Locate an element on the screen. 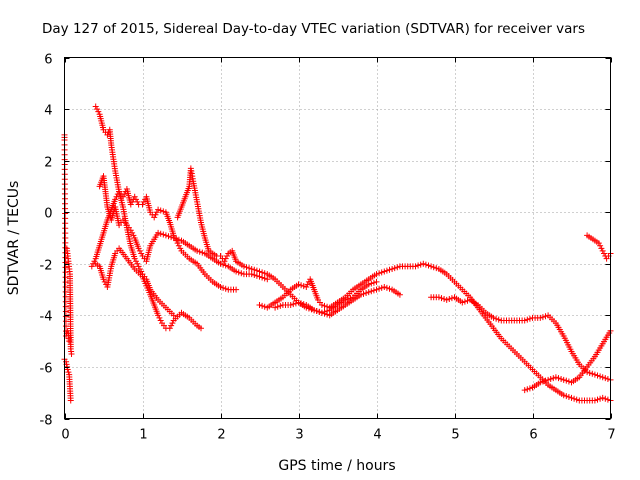 The image size is (640, 480). x-tick-label: 6 is located at coordinates (533, 435).